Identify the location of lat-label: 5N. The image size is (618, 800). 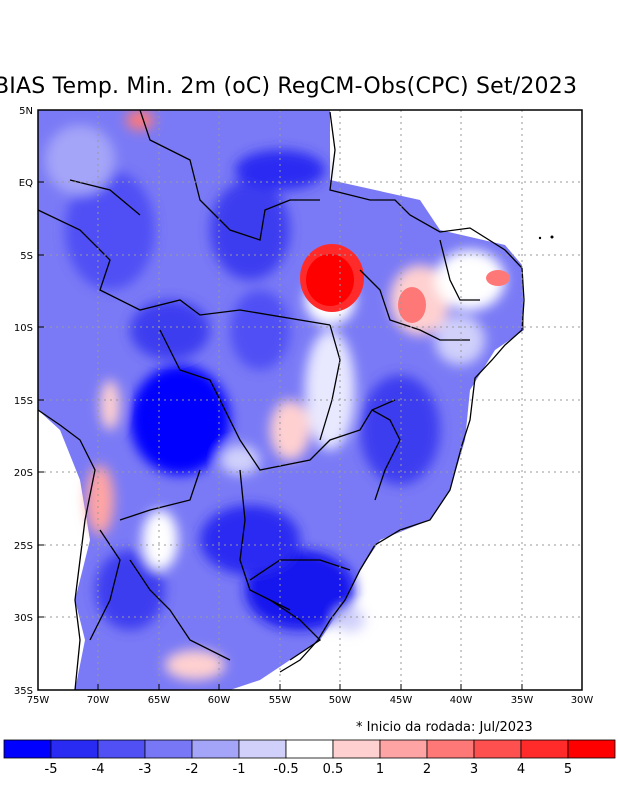
(26, 111).